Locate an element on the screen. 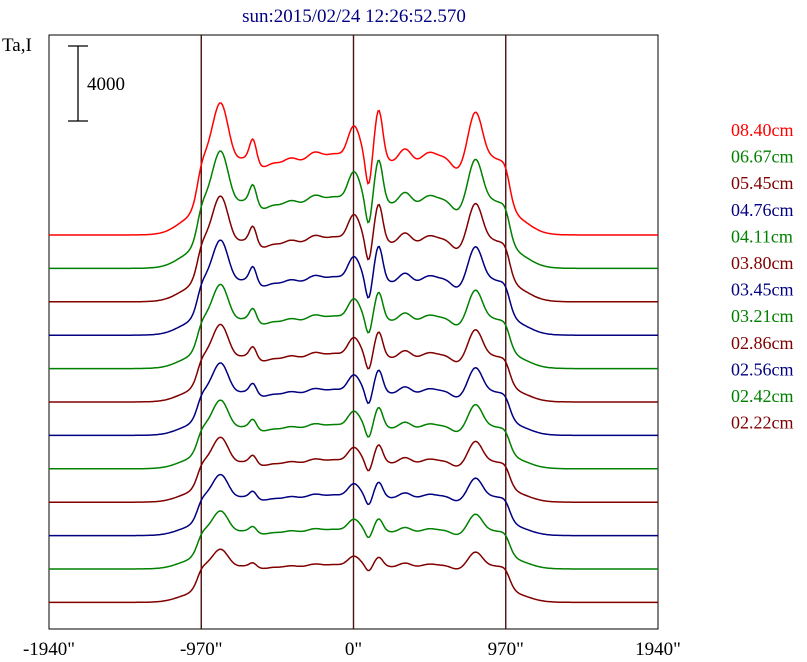 This screenshot has height=662, width=807. intensity-scale-bar: 4000 is located at coordinates (96, 83).